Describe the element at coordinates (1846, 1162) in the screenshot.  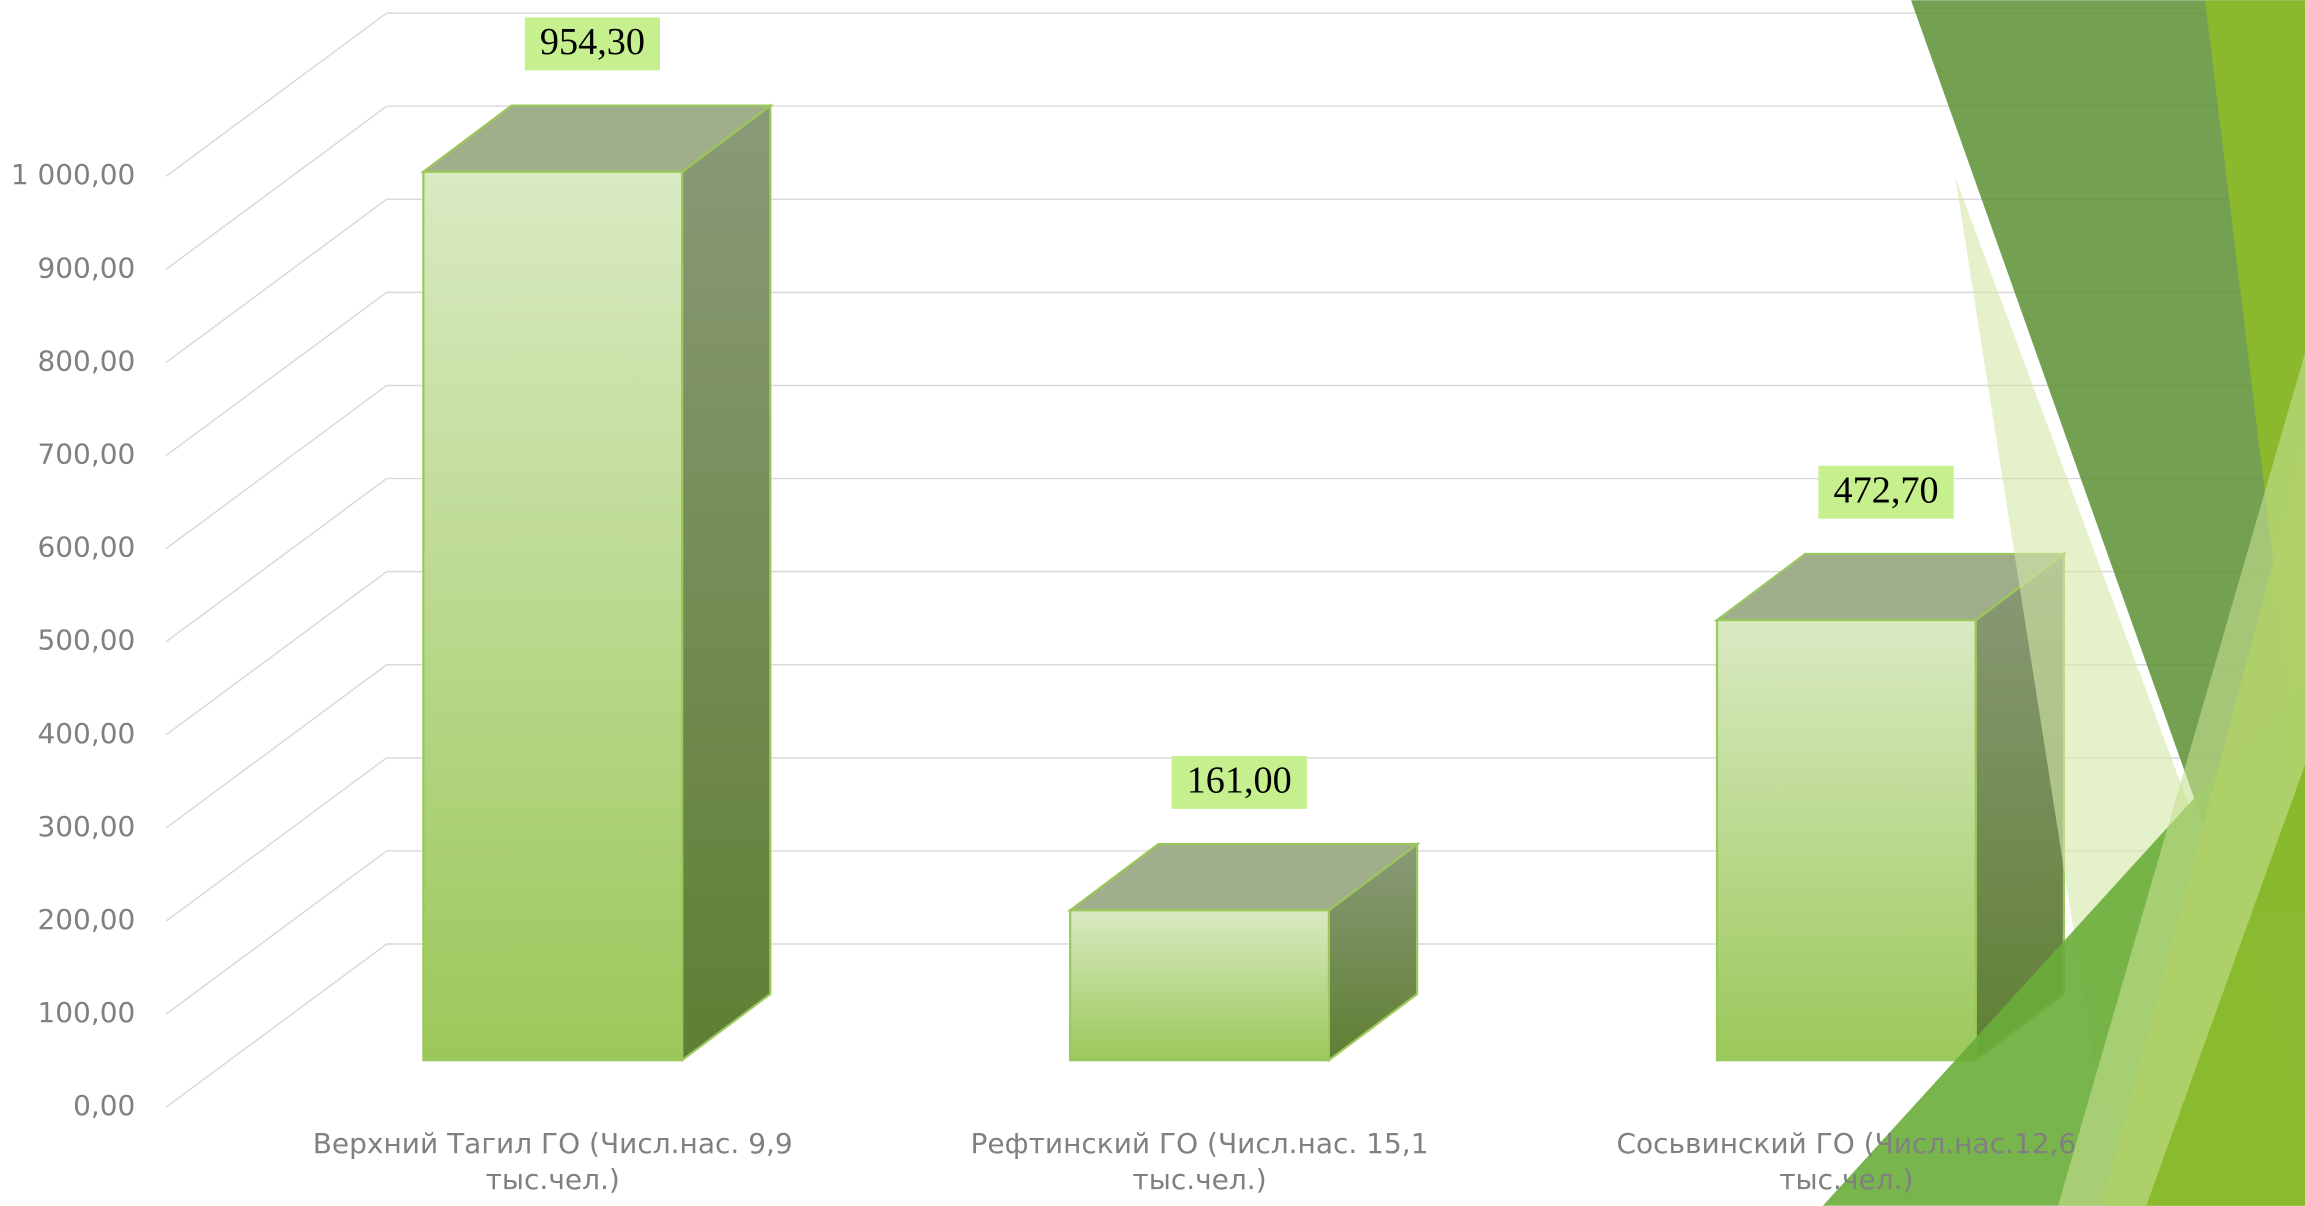
I see `x-tick-label: Сосьвинский ГО (Числ.нас.12,6 тыс.чел.)` at that location.